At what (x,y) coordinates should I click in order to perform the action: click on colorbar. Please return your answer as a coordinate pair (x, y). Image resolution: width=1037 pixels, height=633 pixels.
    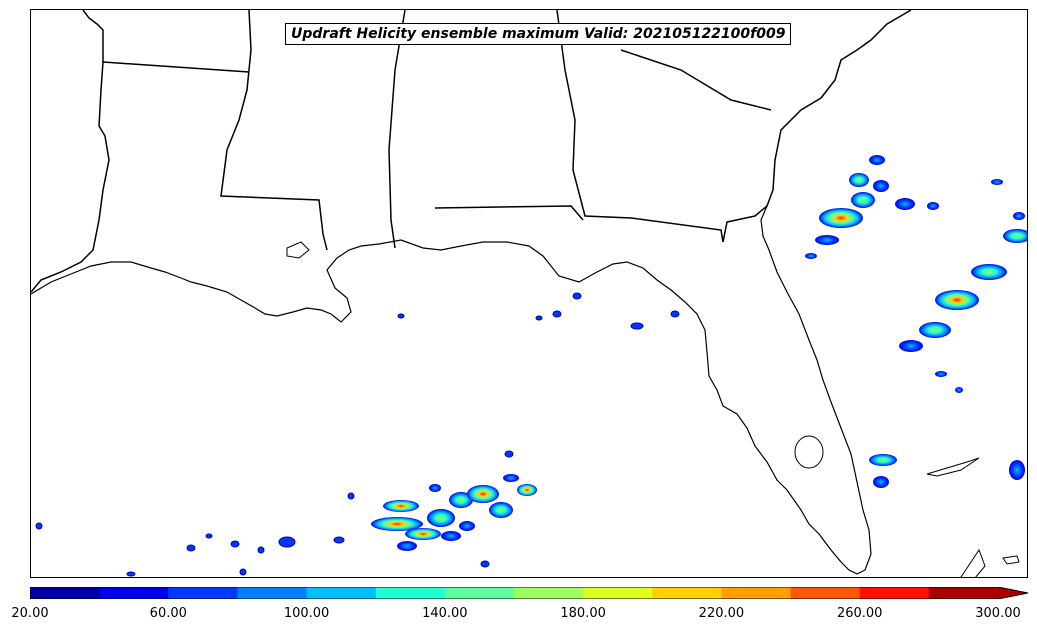
    Looking at the image, I should click on (529, 593).